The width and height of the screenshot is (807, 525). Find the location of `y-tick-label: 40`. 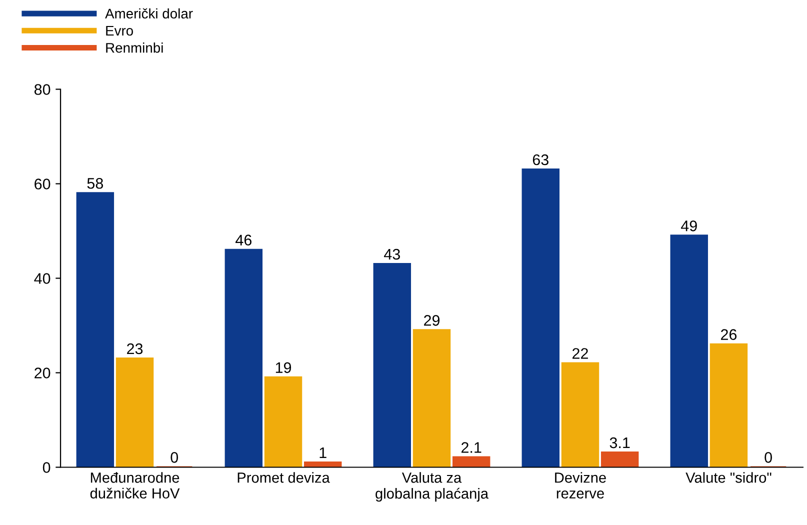

y-tick-label: 40 is located at coordinates (42, 278).